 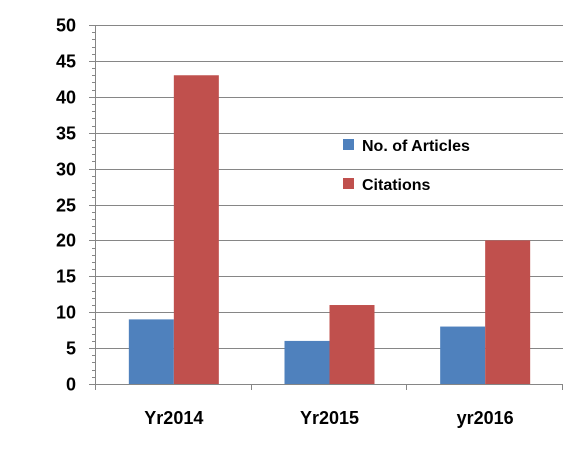 What do you see at coordinates (66, 313) in the screenshot?
I see `y-tick-label: 10` at bounding box center [66, 313].